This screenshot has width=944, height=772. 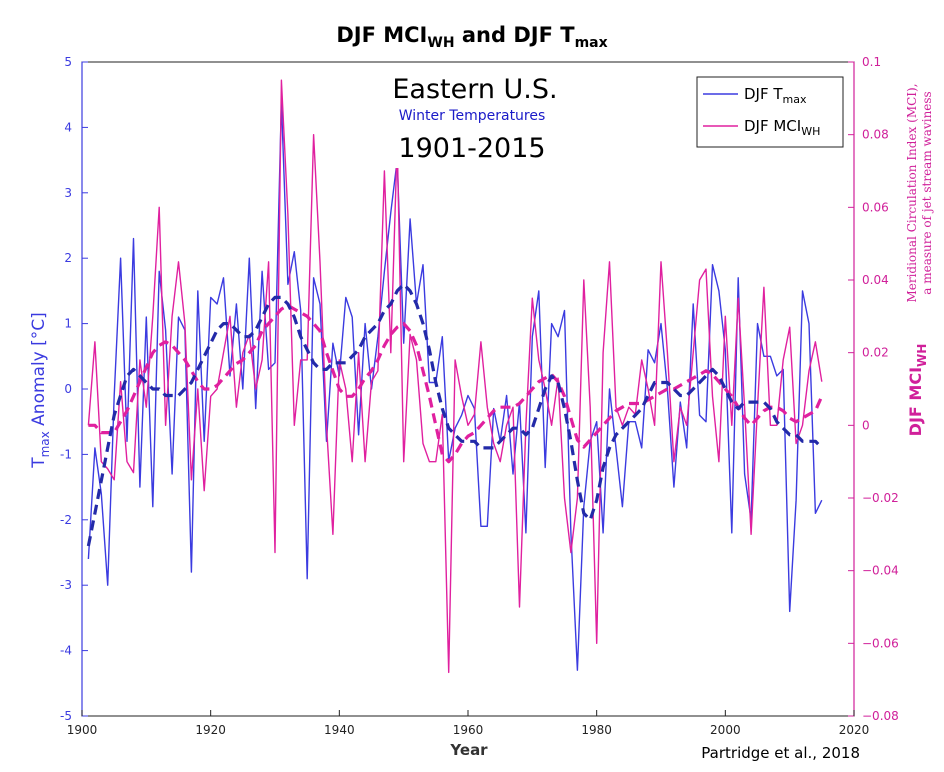 I want to click on x-axis-ticks: 1900 1920 1940 1960 1980 2000 2020, so click(x=468, y=723).